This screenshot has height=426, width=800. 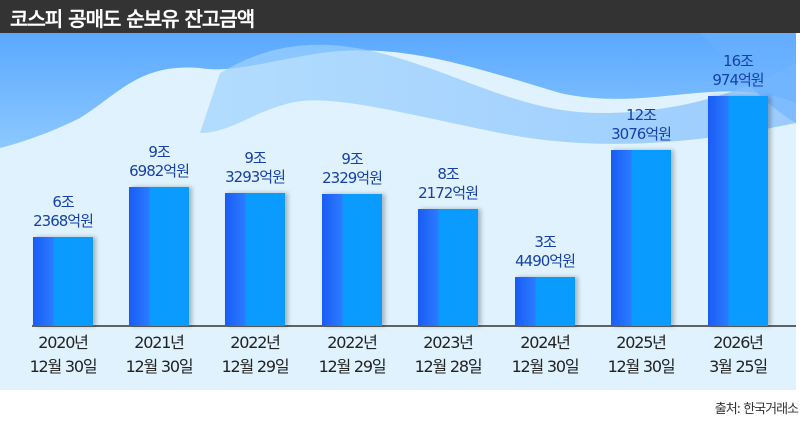 What do you see at coordinates (448, 342) in the screenshot?
I see `x-tick-line: 2023년` at bounding box center [448, 342].